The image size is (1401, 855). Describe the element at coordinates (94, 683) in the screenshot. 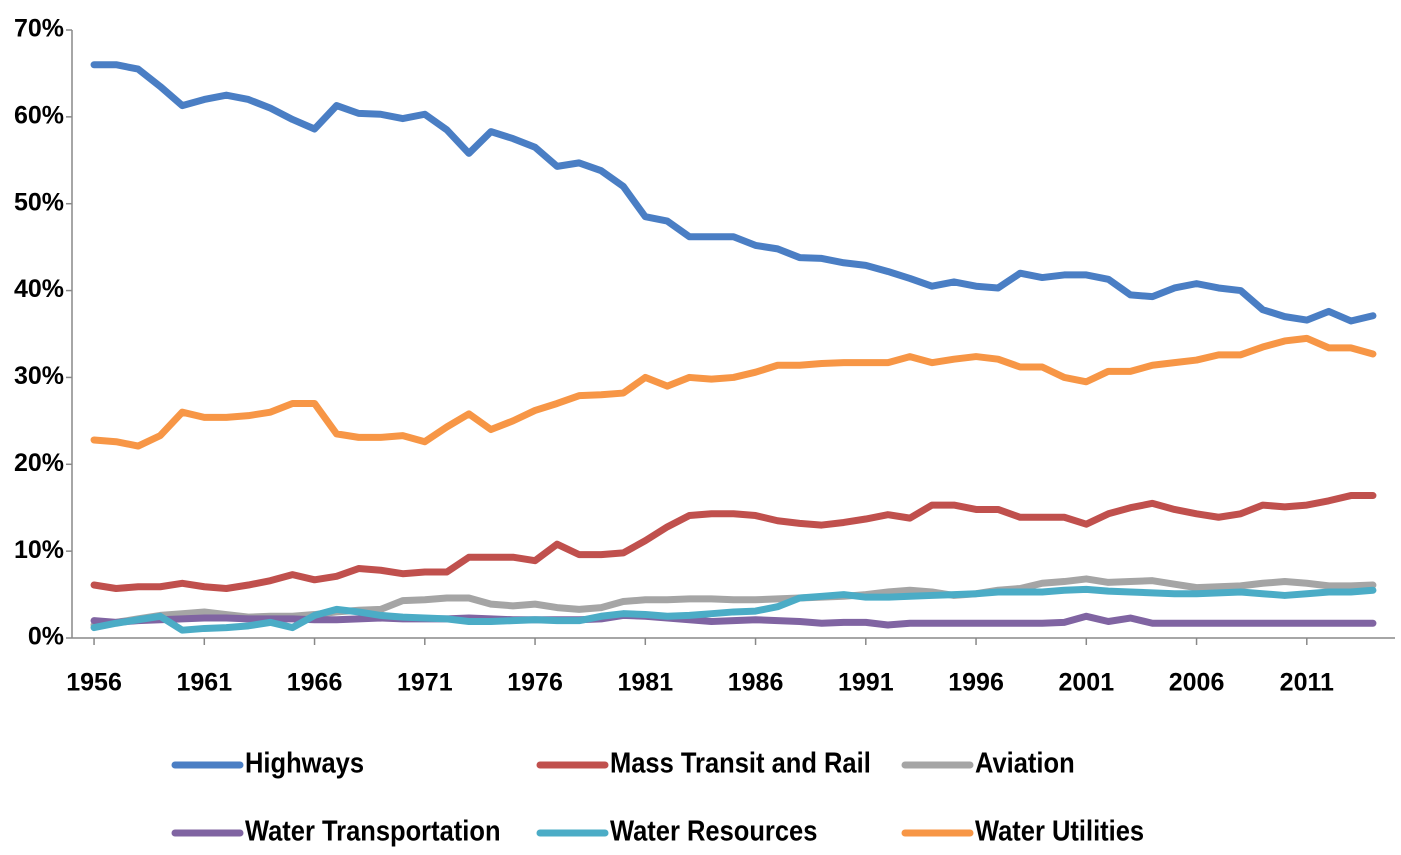

I see `x-tick-label: 1956` at that location.